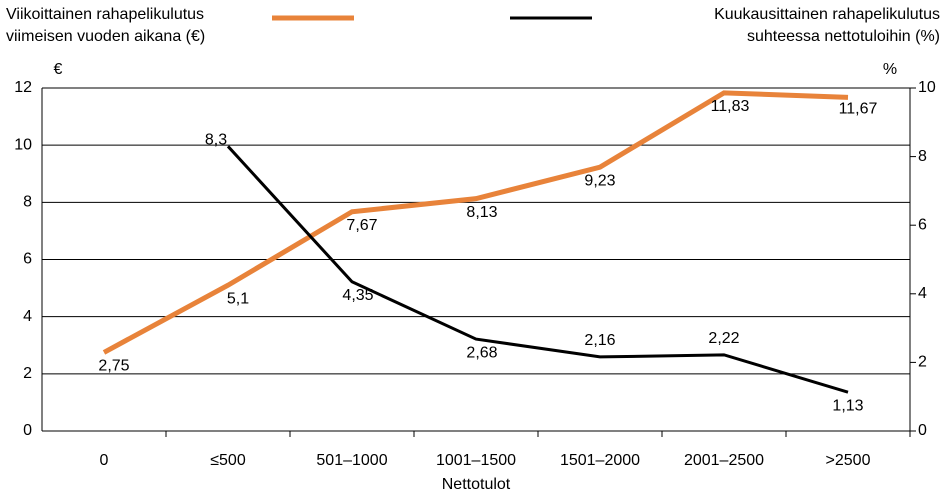 This screenshot has height=497, width=944. I want to click on data-label: 9,23, so click(599, 180).